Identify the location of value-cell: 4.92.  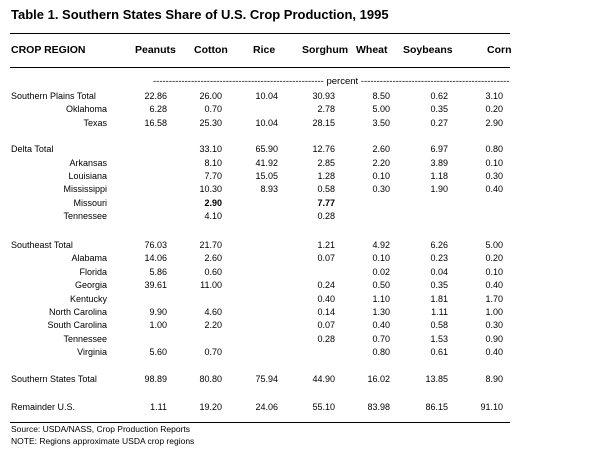
(381, 245).